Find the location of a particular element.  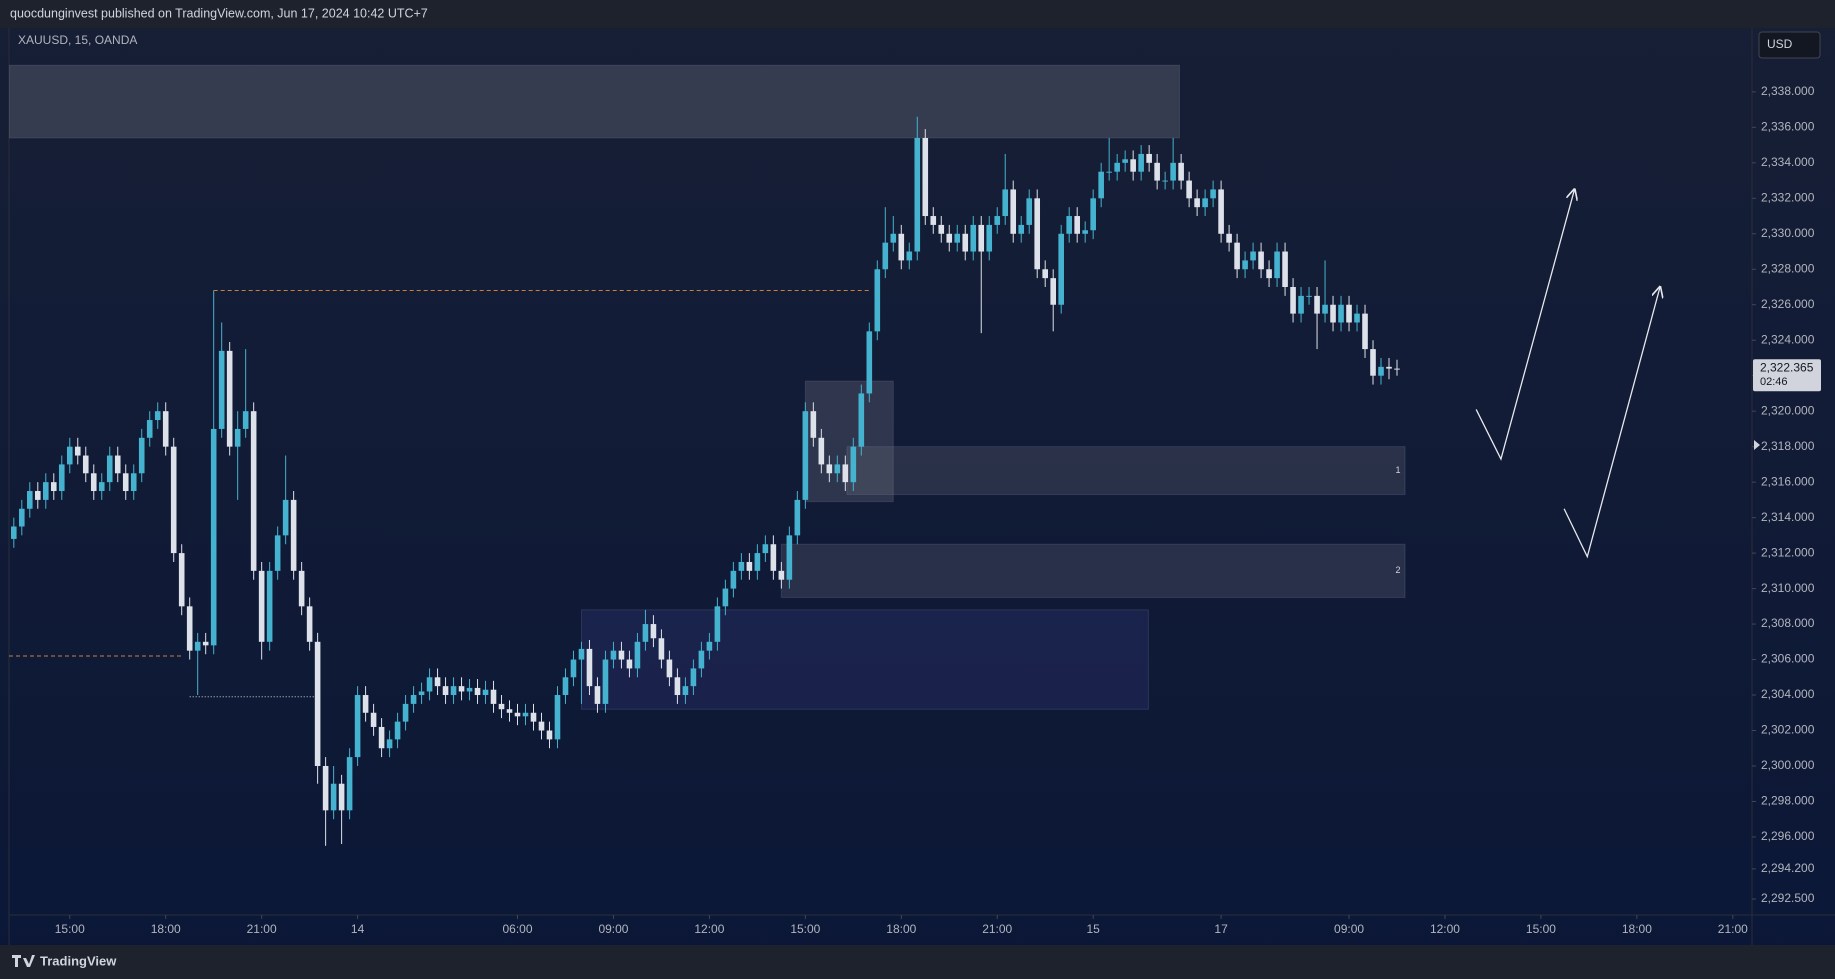

x-tick-label: 06:00 is located at coordinates (517, 929).